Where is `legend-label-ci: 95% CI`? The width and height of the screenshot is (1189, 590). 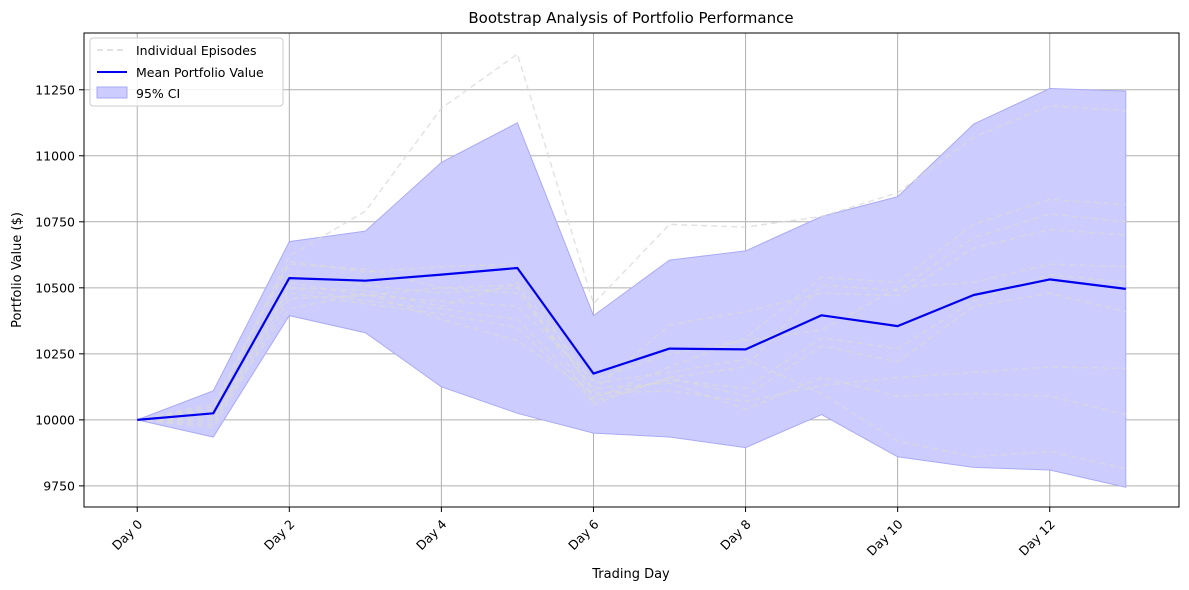
legend-label-ci: 95% CI is located at coordinates (158, 93).